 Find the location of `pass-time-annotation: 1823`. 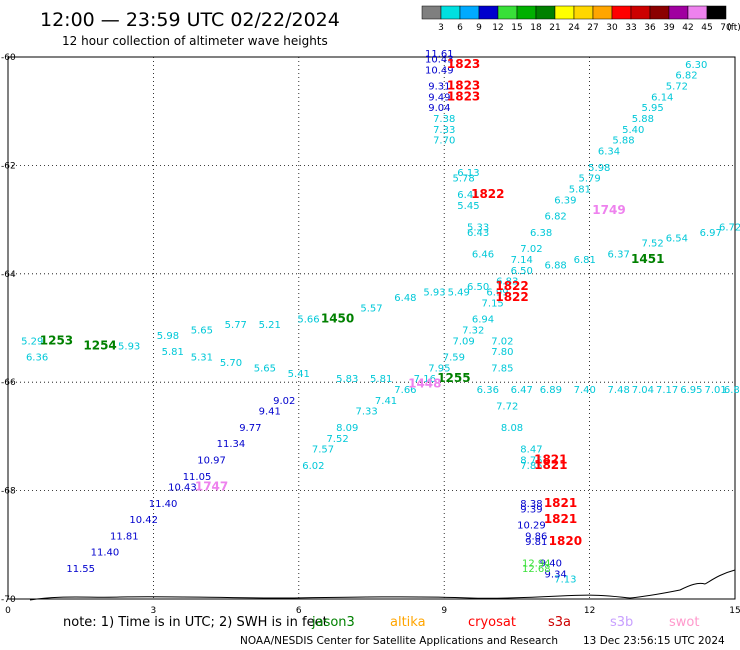

pass-time-annotation: 1823 is located at coordinates (463, 86).